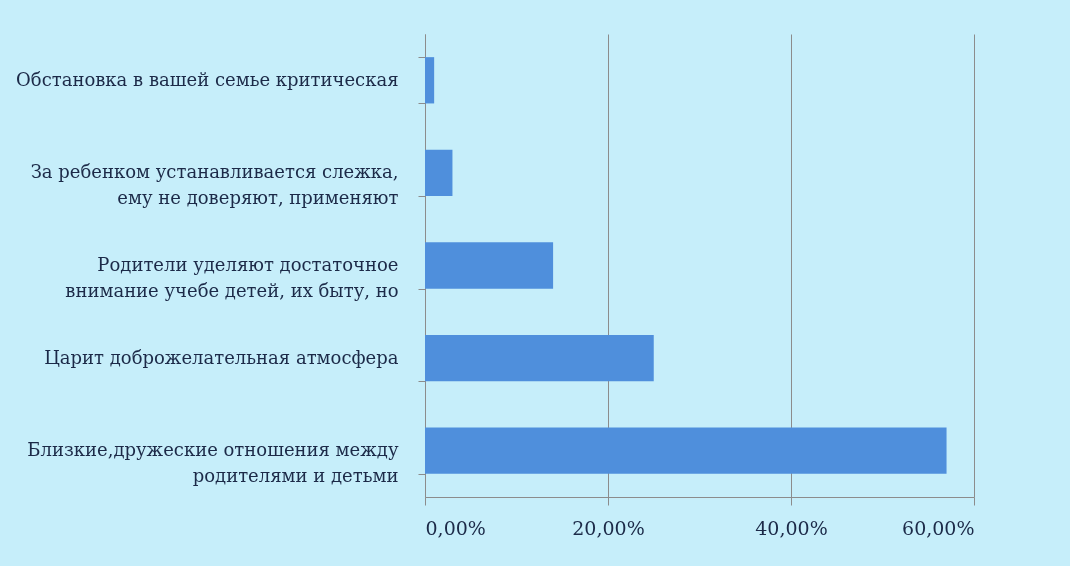 The height and width of the screenshot is (566, 1070). Describe the element at coordinates (455, 527) in the screenshot. I see `x-tick-label: 0,00%` at that location.